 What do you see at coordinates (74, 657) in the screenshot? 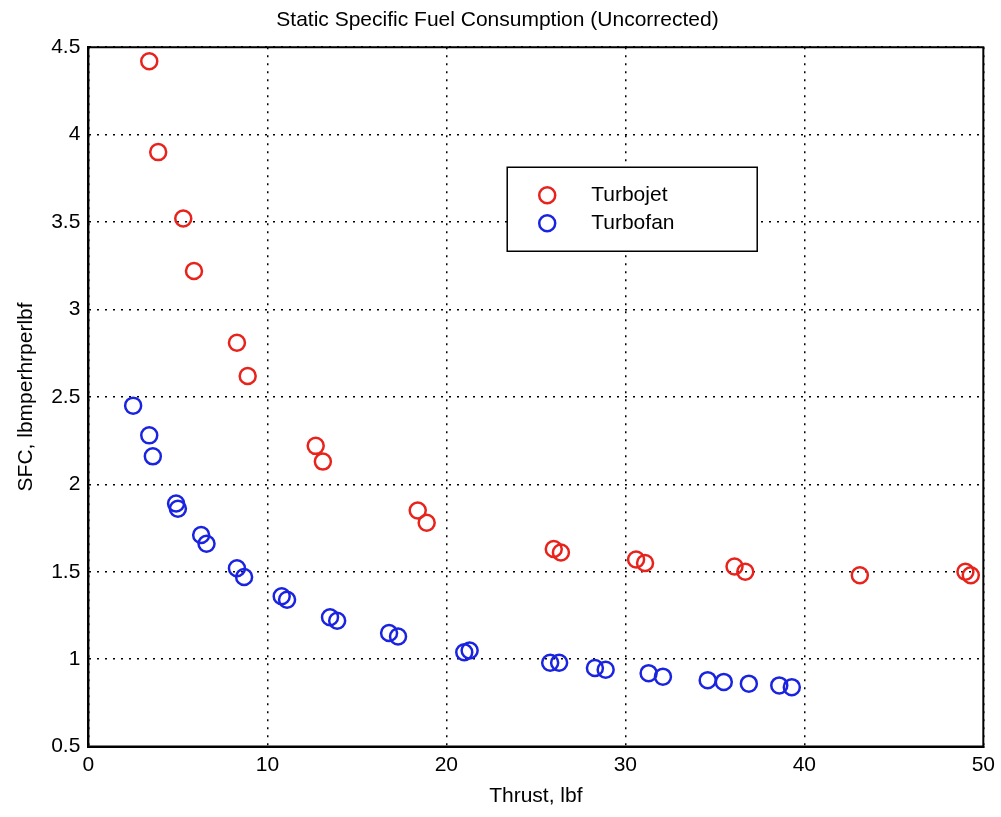
I see `y-tick-label: 1` at bounding box center [74, 657].